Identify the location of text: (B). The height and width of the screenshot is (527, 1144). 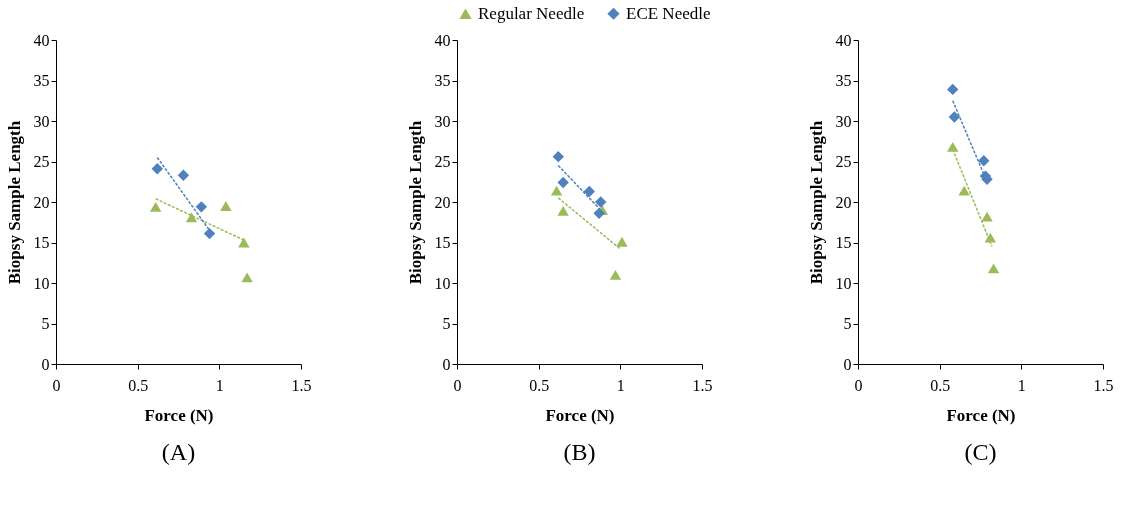
(579, 452).